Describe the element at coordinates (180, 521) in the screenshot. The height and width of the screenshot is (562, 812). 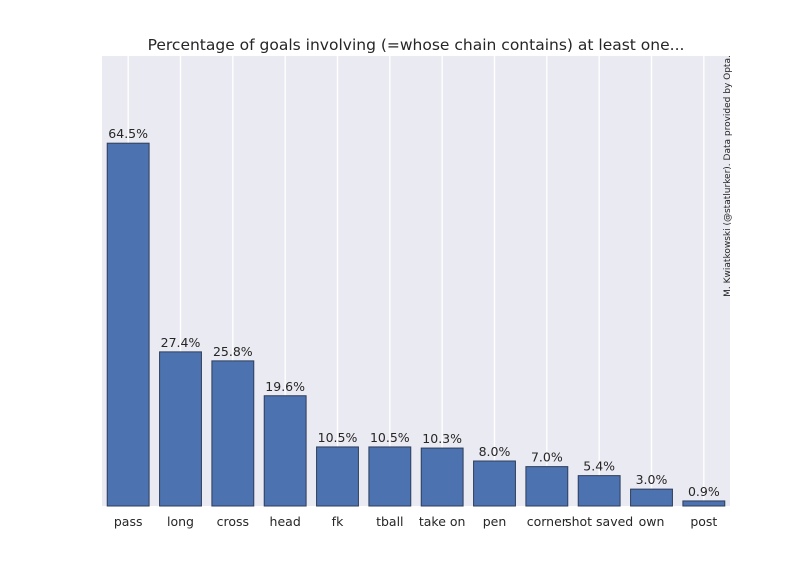
I see `x-tick-label: long` at that location.